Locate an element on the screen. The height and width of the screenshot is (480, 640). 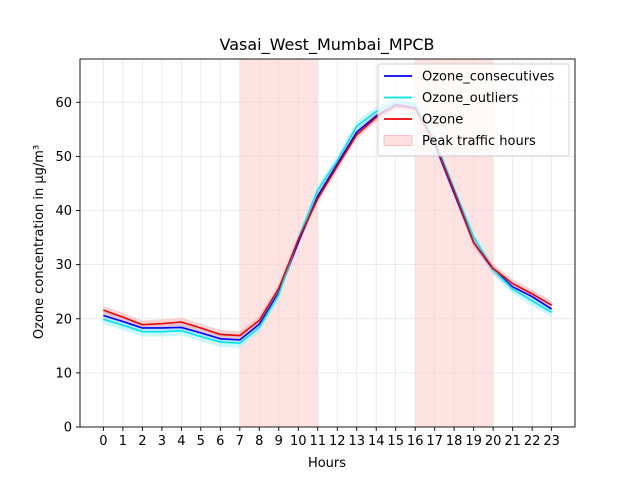
x-tick-label: 3 is located at coordinates (162, 441).